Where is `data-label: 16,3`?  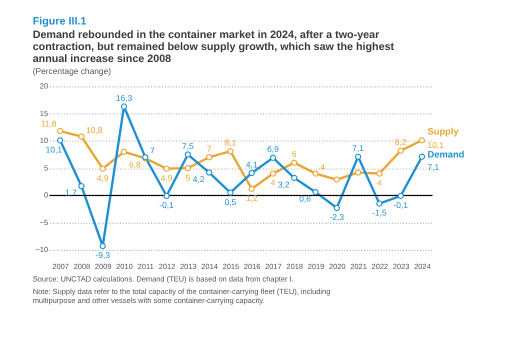
data-label: 16,3 is located at coordinates (124, 97).